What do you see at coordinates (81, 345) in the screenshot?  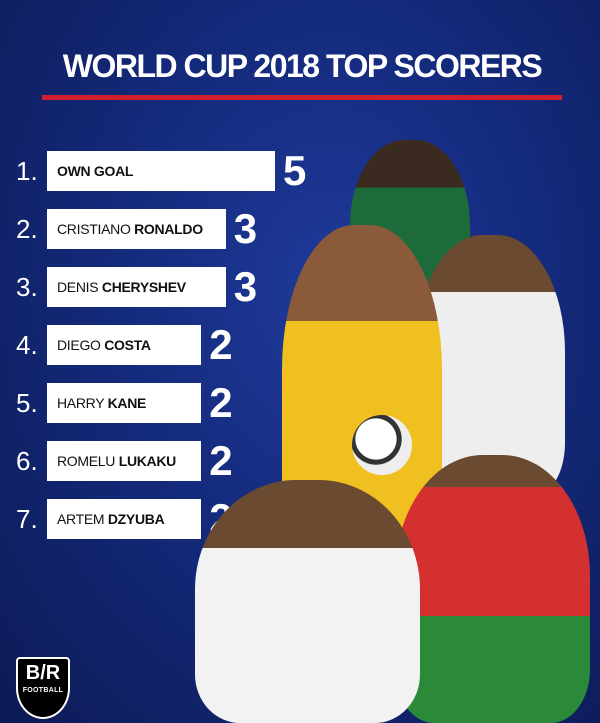 I see `first-name: DIEGO` at bounding box center [81, 345].